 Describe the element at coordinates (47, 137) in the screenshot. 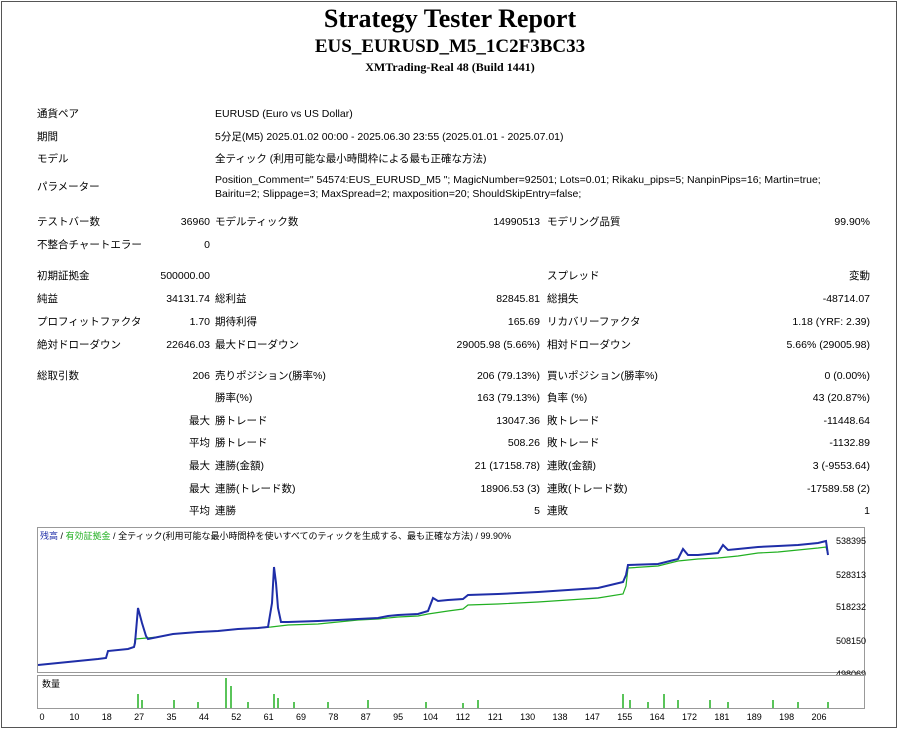

I see `period-label: 期間` at that location.